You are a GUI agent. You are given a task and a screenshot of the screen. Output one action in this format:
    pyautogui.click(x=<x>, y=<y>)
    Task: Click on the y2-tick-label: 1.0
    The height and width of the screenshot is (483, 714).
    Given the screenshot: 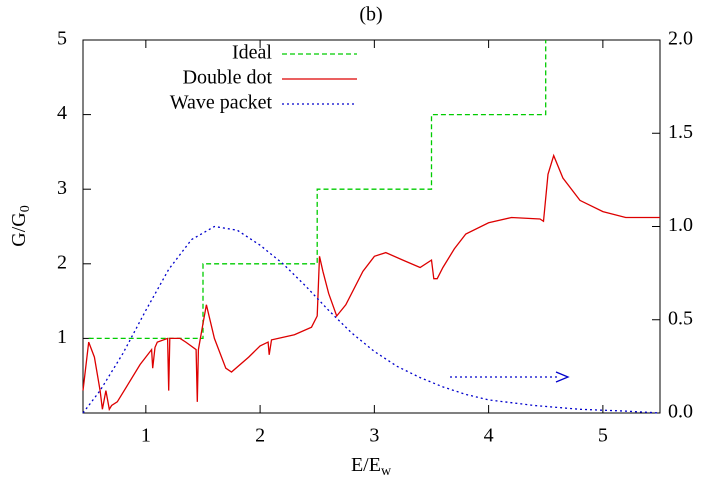 What is the action you would take?
    pyautogui.click(x=680, y=225)
    